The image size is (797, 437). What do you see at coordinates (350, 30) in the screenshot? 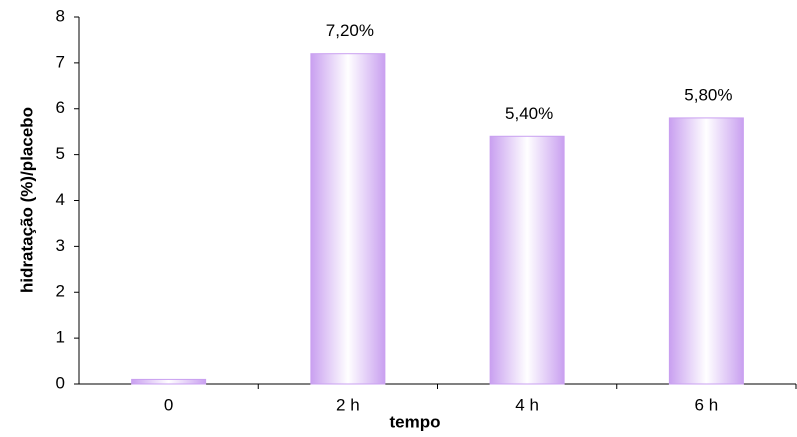
I see `data-label: 7,20%` at bounding box center [350, 30].